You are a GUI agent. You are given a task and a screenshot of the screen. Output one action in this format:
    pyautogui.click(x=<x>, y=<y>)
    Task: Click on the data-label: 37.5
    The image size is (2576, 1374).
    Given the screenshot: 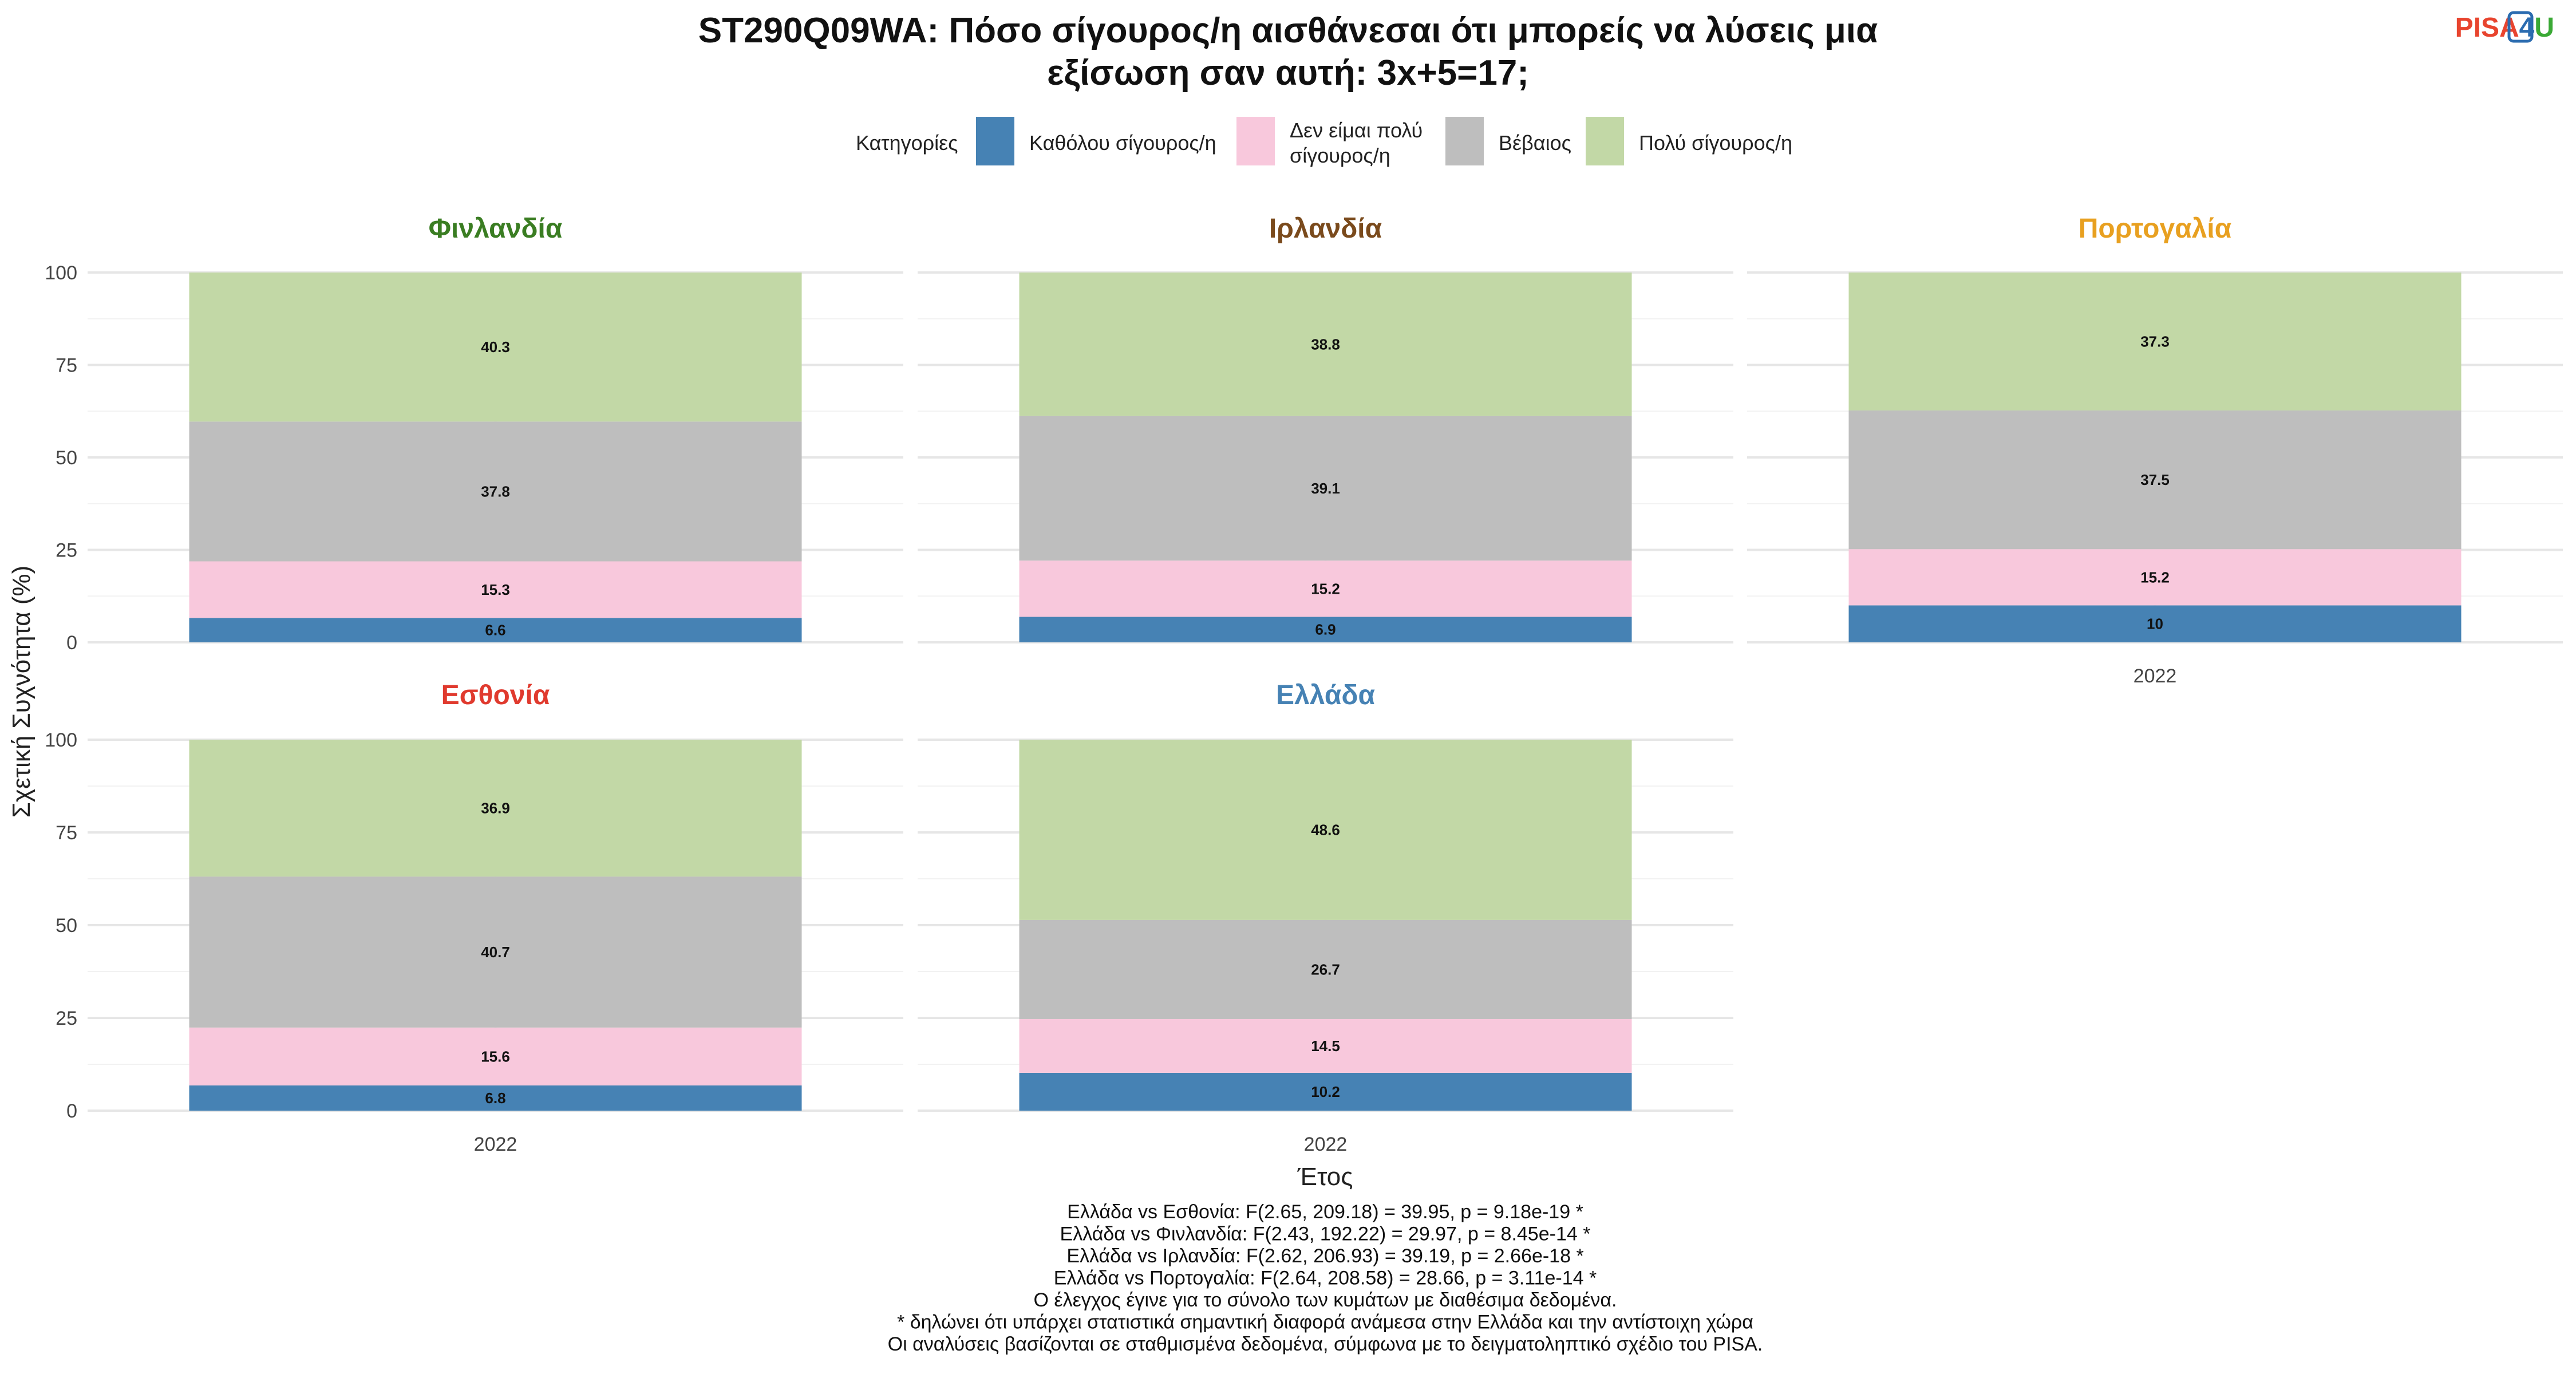 What is the action you would take?
    pyautogui.click(x=2155, y=480)
    